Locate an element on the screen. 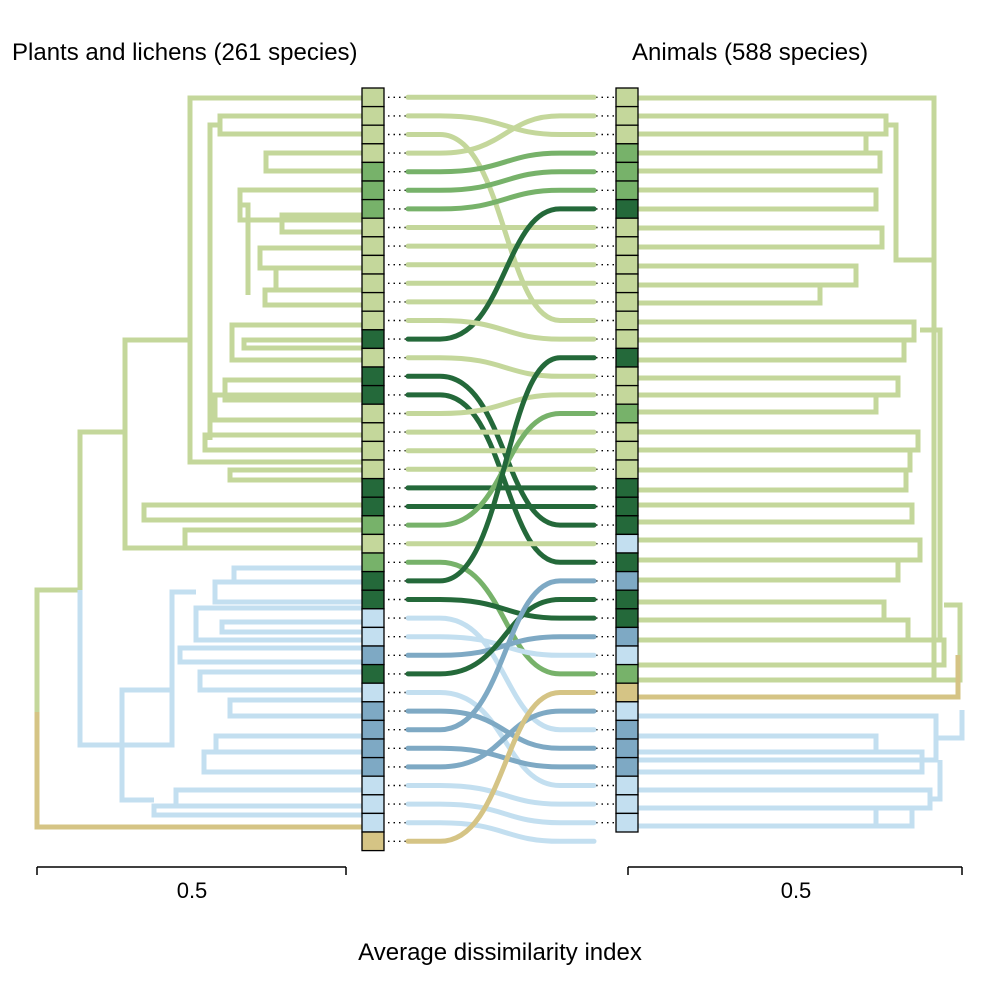 The height and width of the screenshot is (1000, 1000). tangle-link-tan is located at coordinates (501, 767).